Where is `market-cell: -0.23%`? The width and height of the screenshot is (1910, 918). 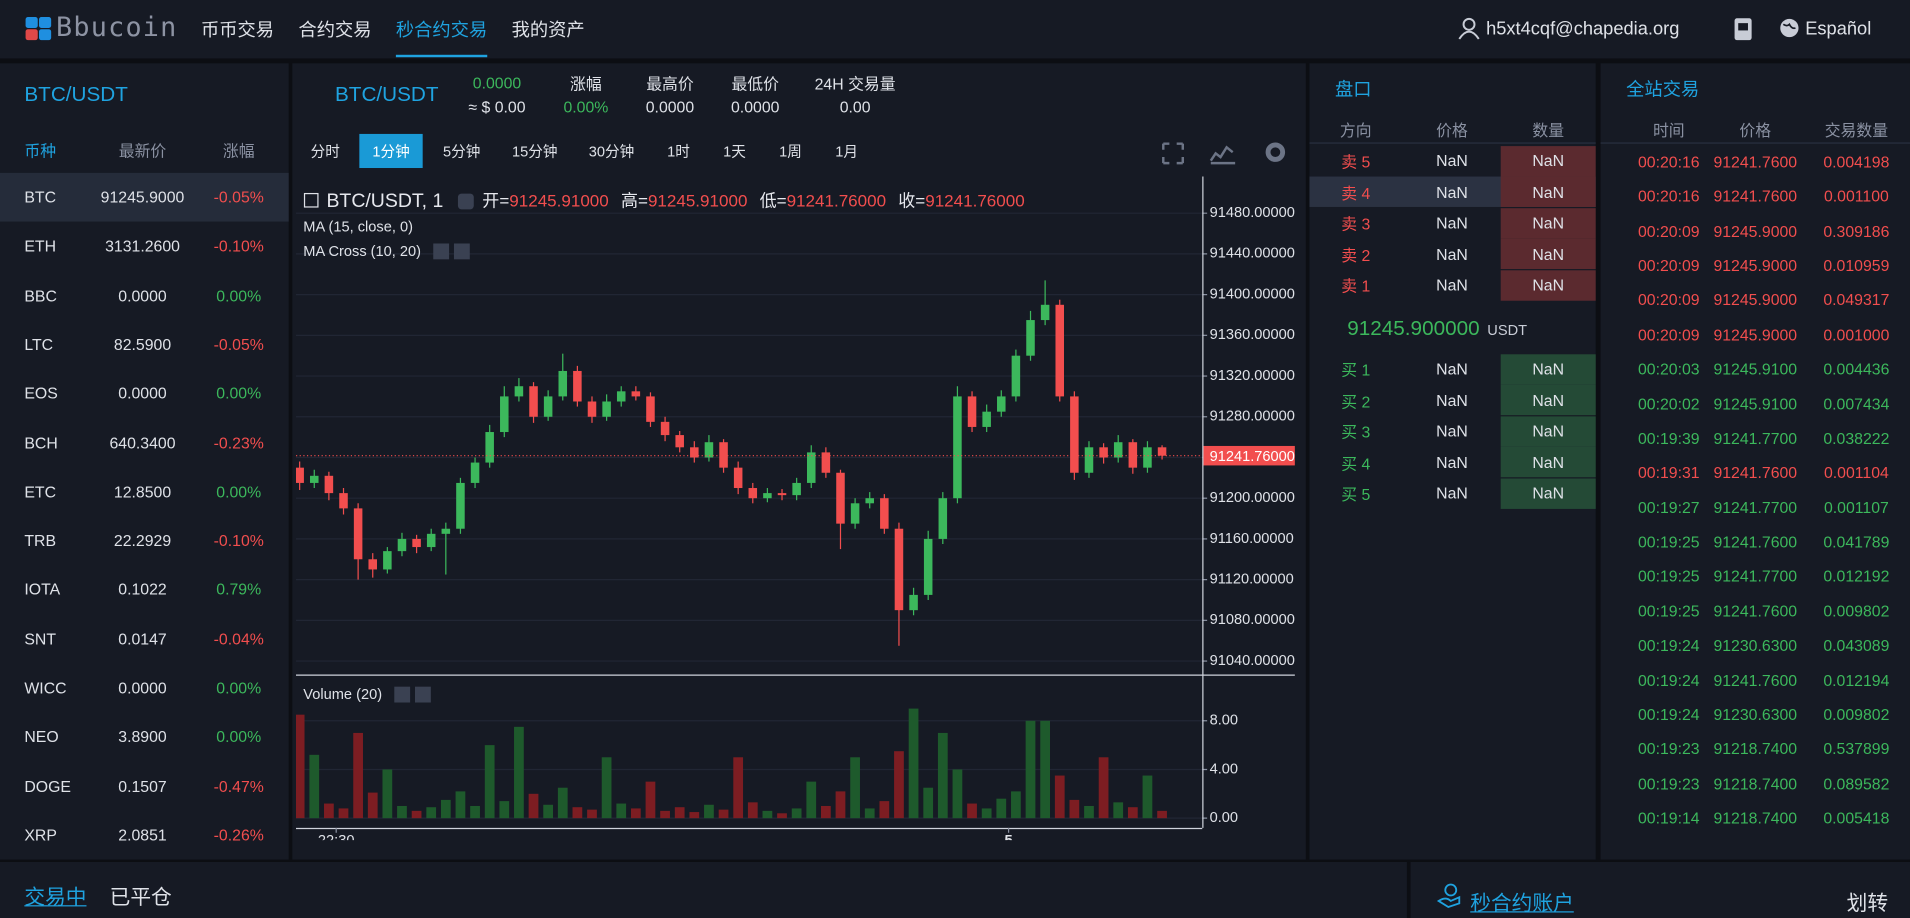
market-cell: -0.23% is located at coordinates (238, 442).